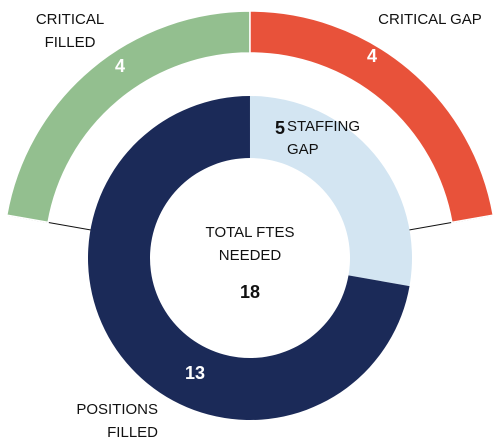 The image size is (494, 442). Describe the element at coordinates (250, 244) in the screenshot. I see `center-label: TOTAL FTES NEEDED` at that location.